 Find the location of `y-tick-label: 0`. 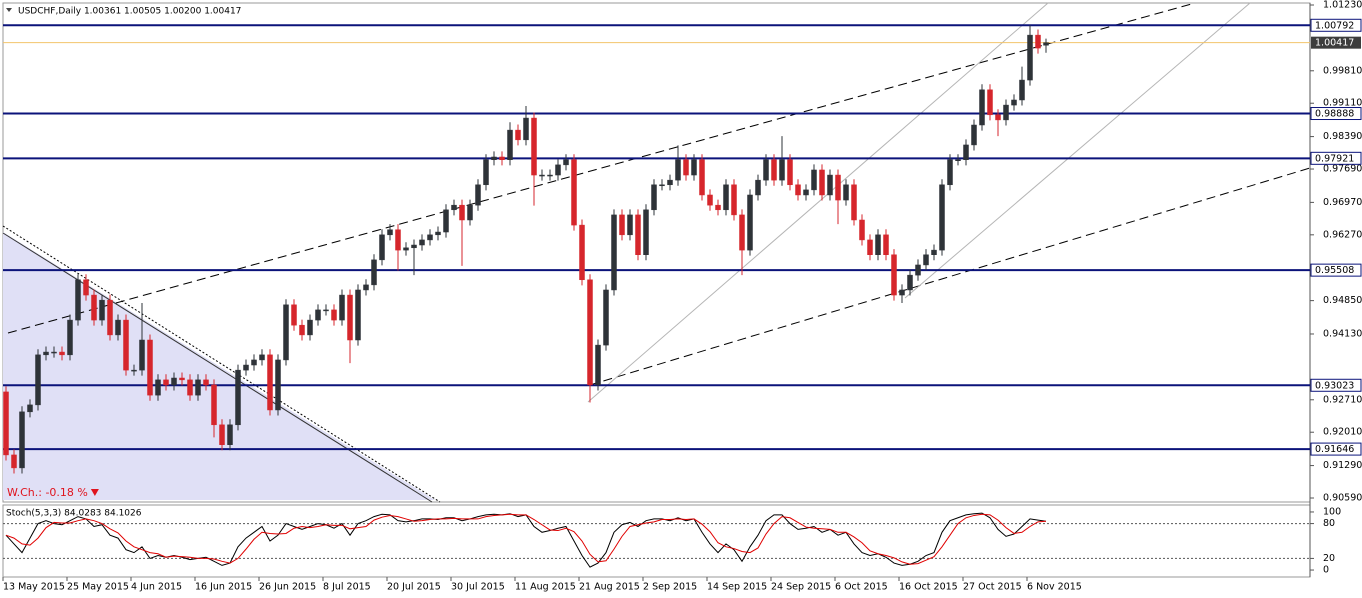

y-tick-label: 0 is located at coordinates (1326, 570).